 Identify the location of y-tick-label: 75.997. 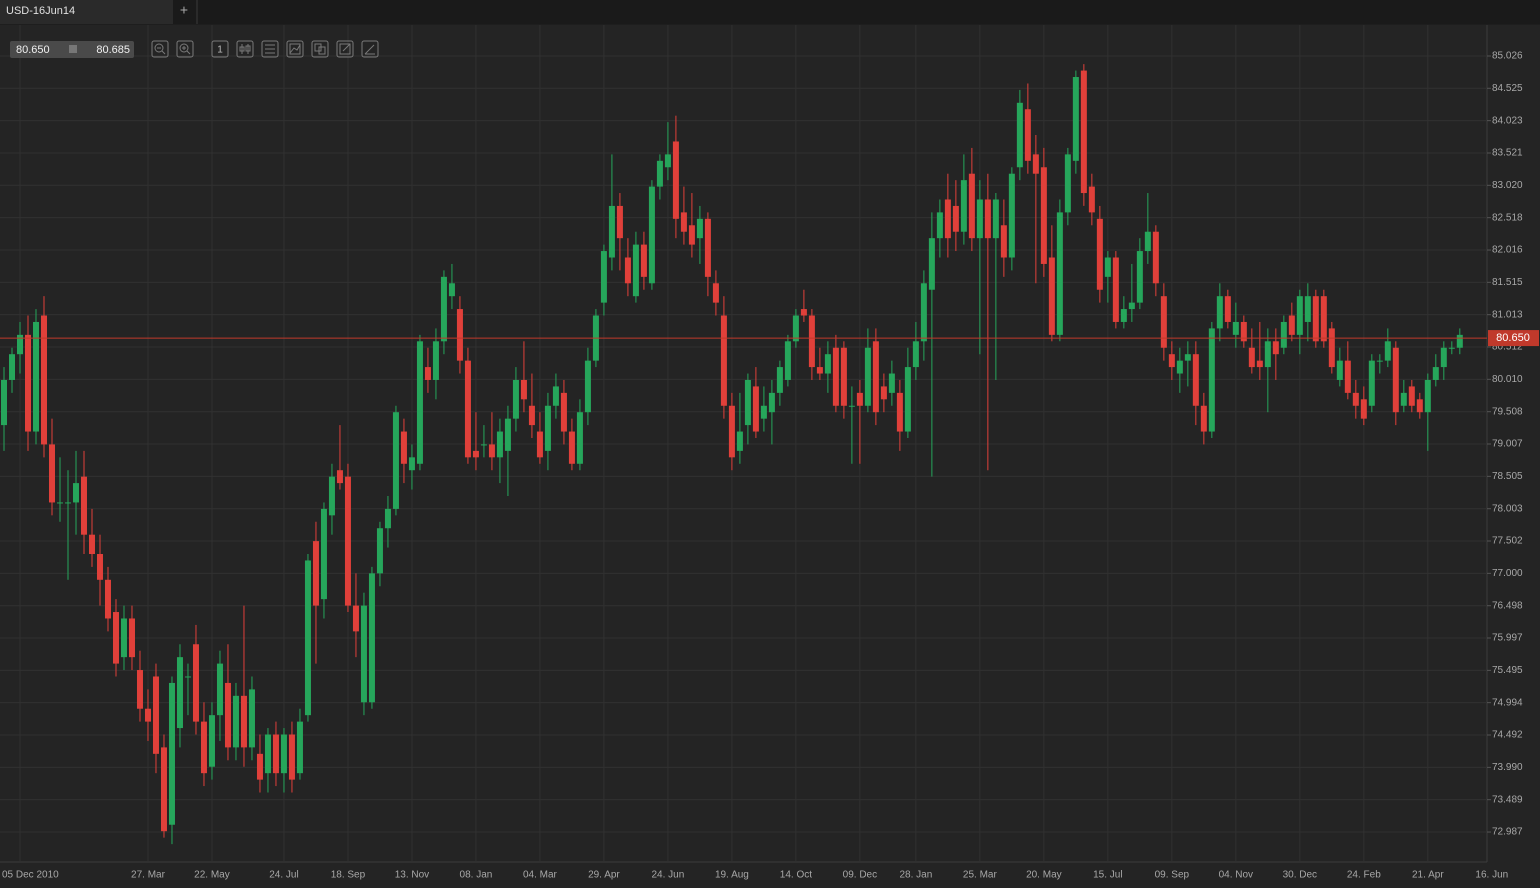
(1507, 638).